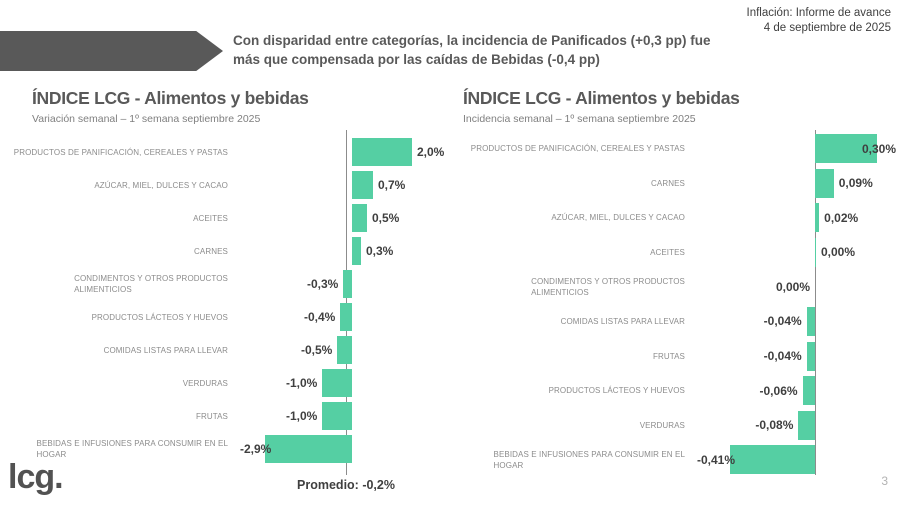  I want to click on value-label: 2,0%, so click(431, 152).